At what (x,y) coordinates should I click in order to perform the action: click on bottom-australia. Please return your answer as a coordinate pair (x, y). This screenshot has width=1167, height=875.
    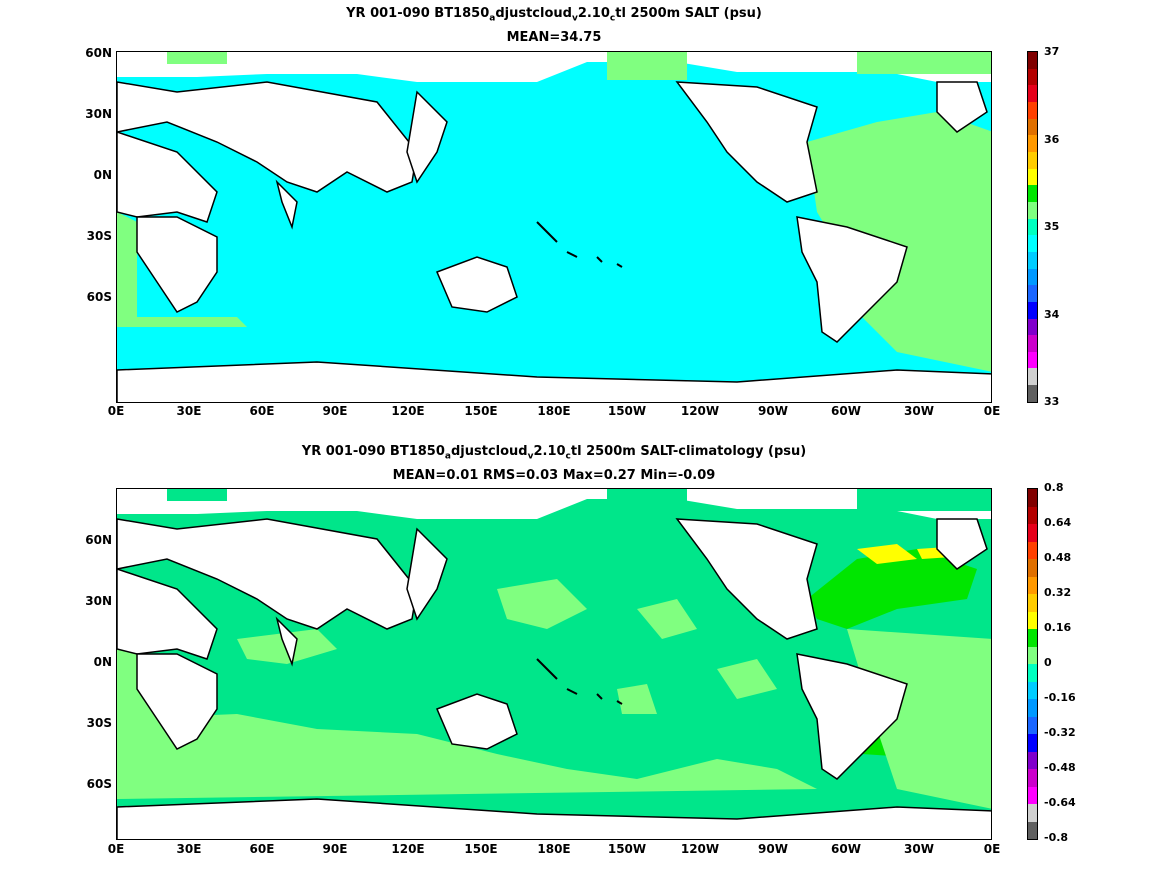
    Looking at the image, I should click on (477, 721).